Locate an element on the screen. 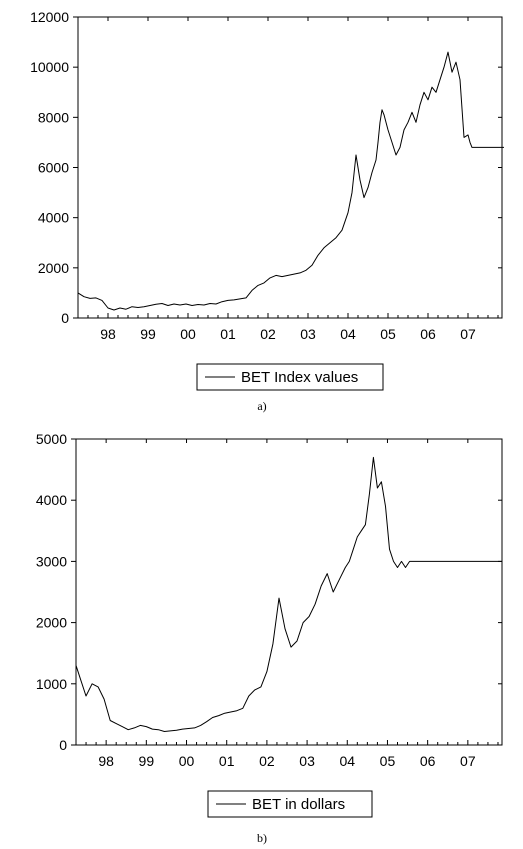  y-tick-label: 1000 is located at coordinates (51, 684).